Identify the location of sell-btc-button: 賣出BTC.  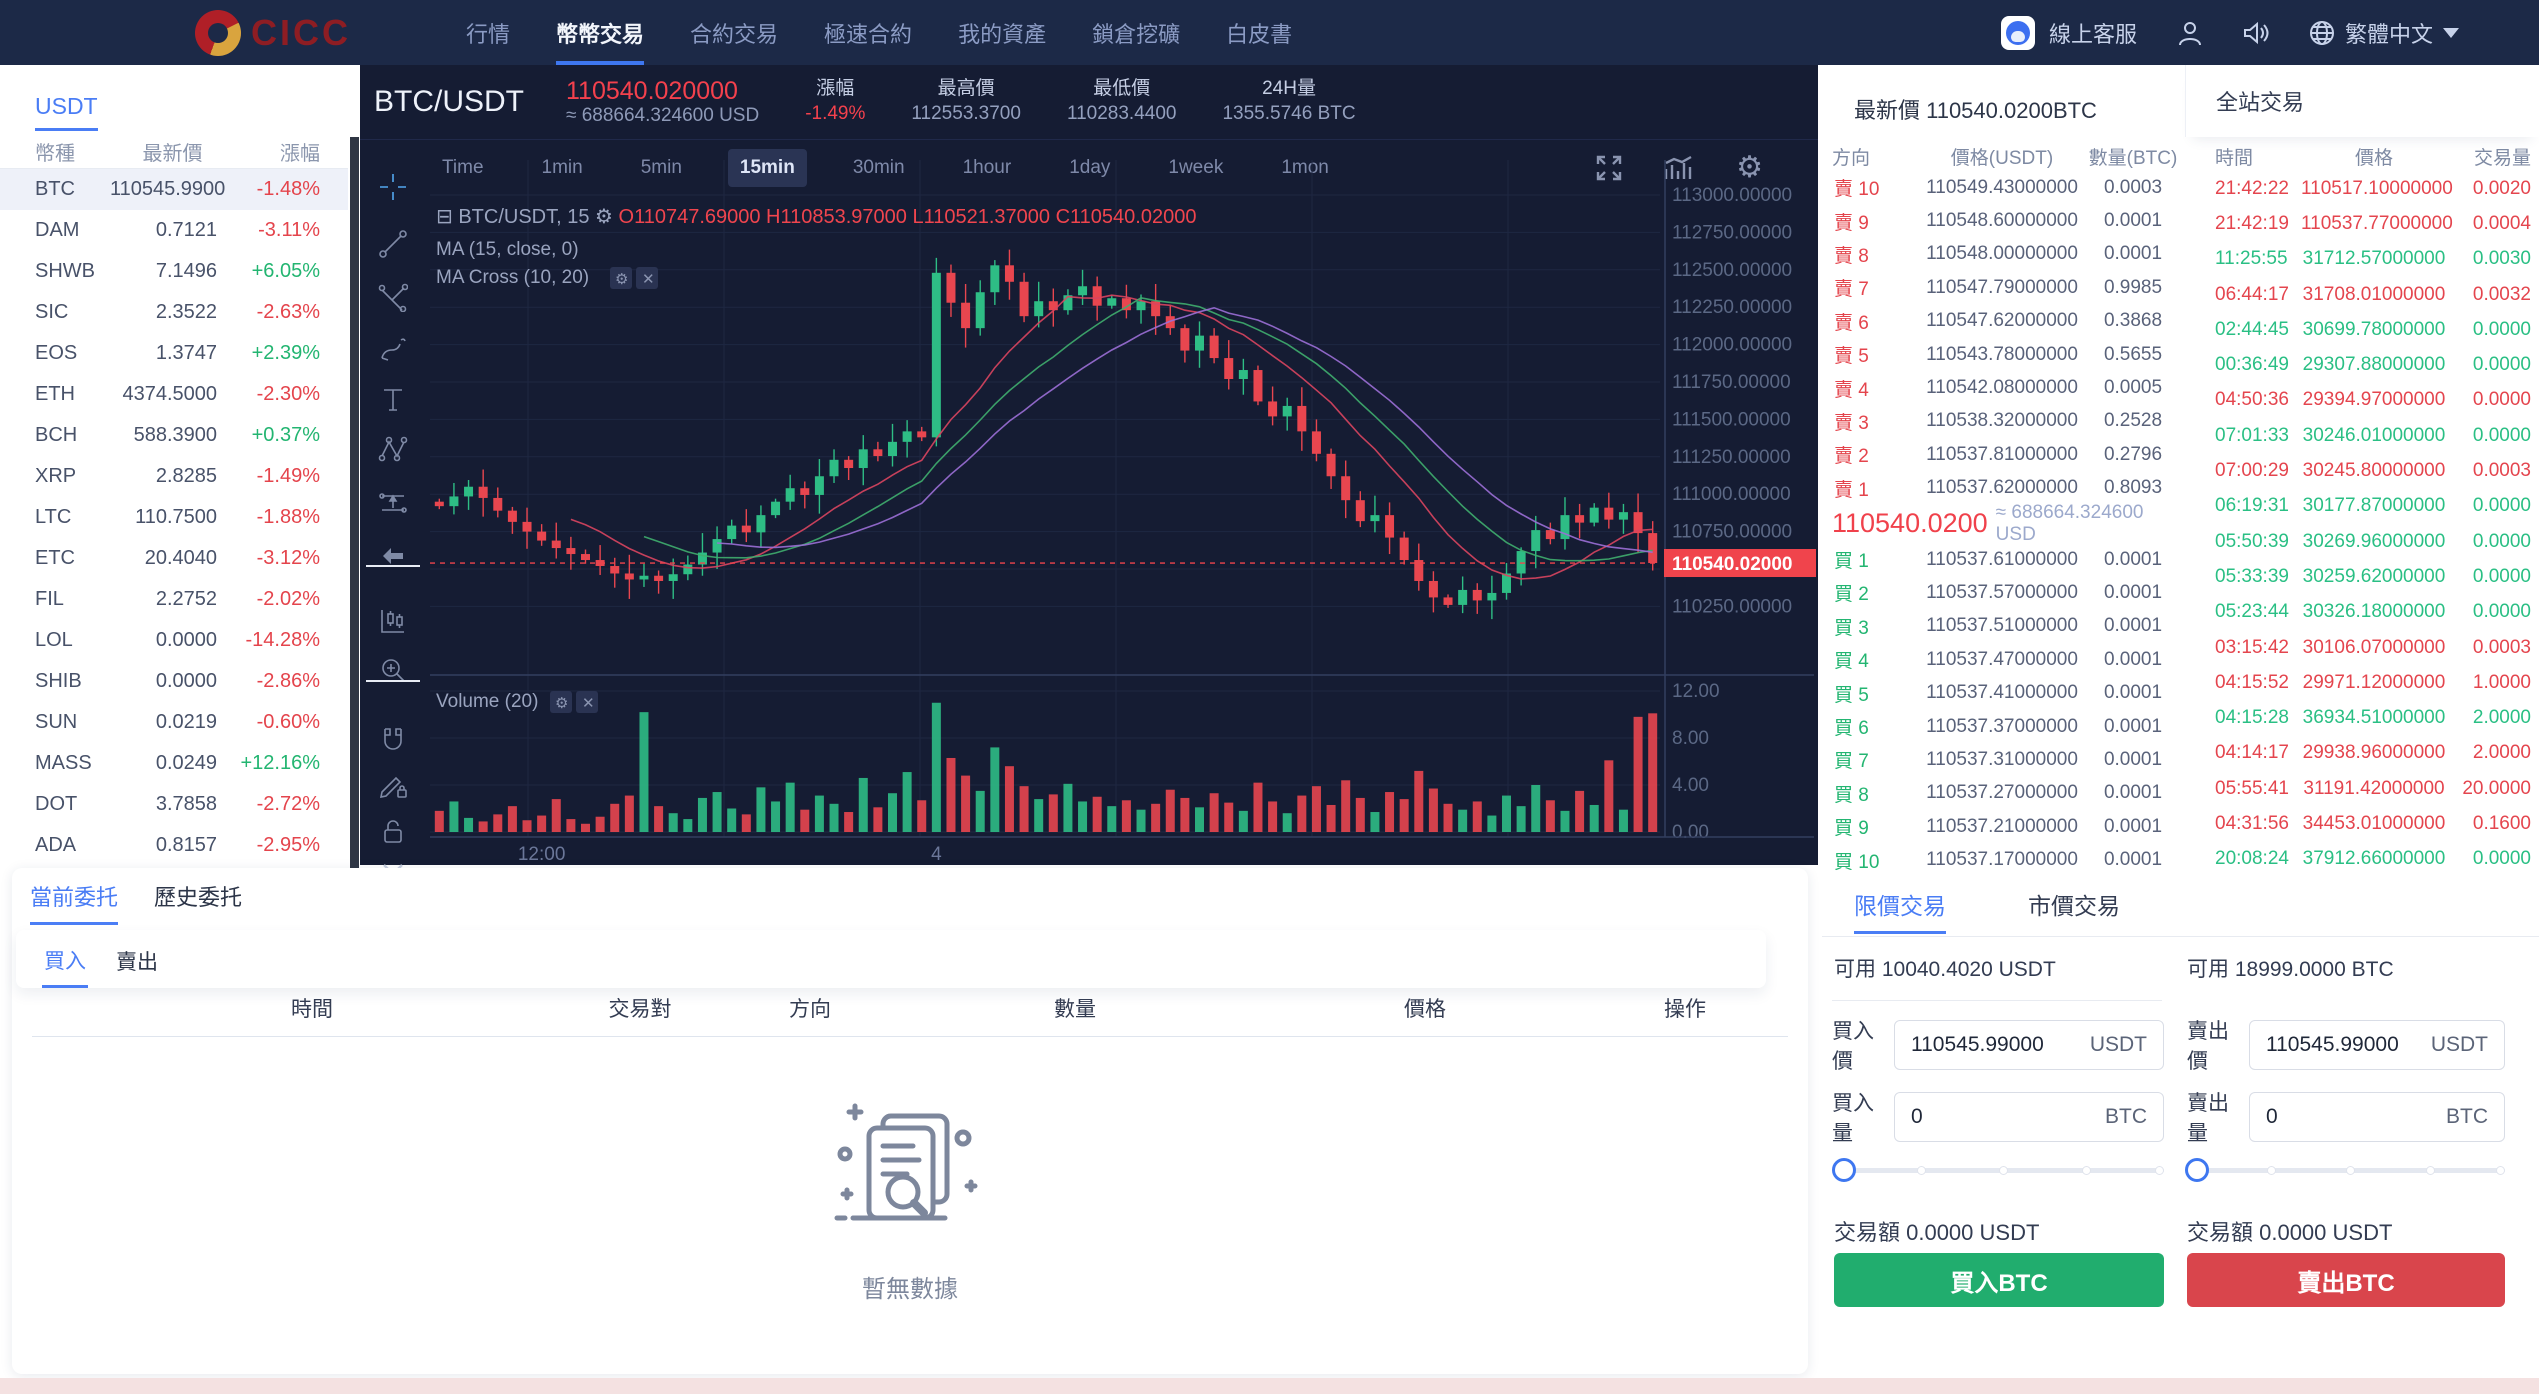
(2346, 1280).